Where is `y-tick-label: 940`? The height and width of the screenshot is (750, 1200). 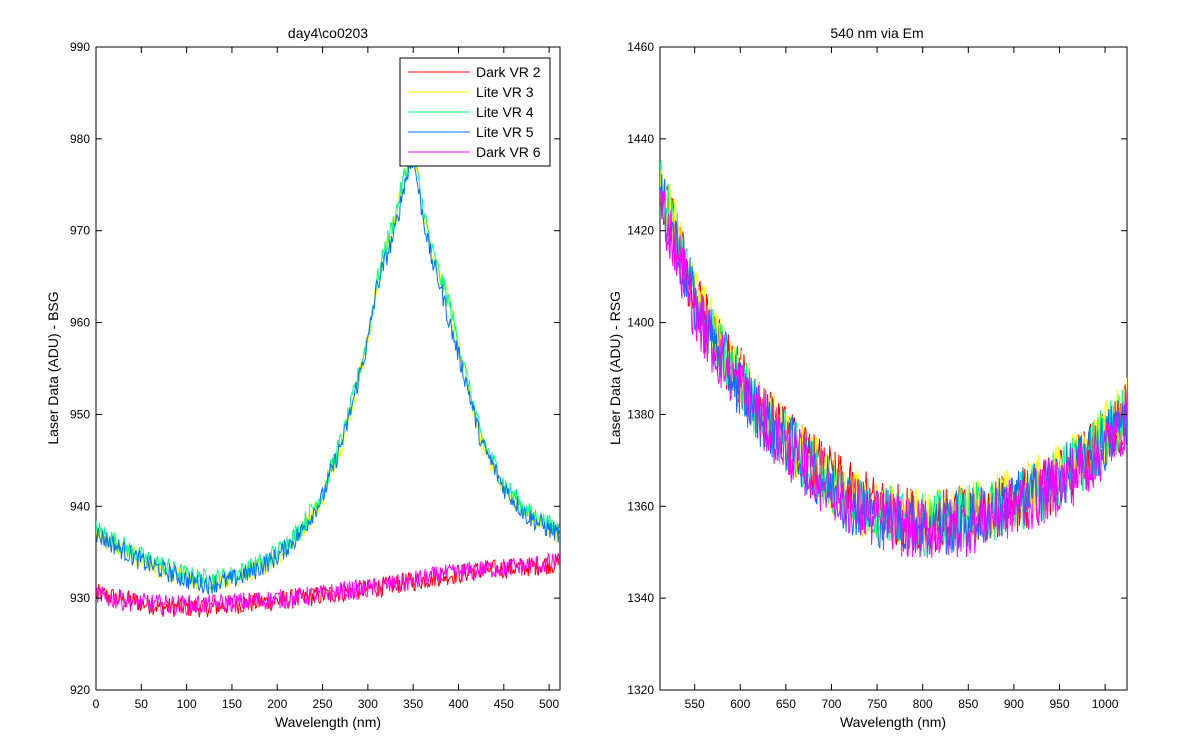
y-tick-label: 940 is located at coordinates (80, 506).